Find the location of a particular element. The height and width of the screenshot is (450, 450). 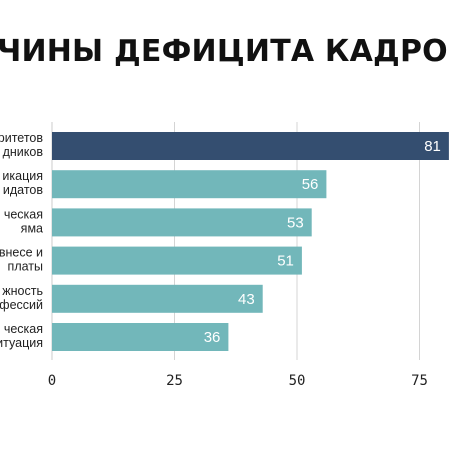

value-label-2: 53 is located at coordinates (295, 222).